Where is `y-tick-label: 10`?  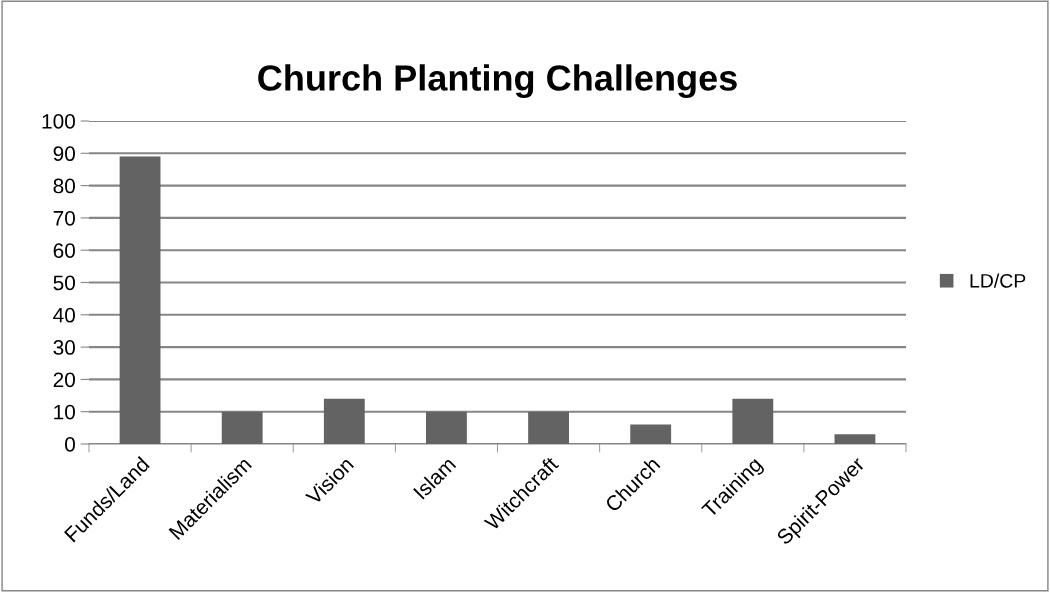 y-tick-label: 10 is located at coordinates (64, 412).